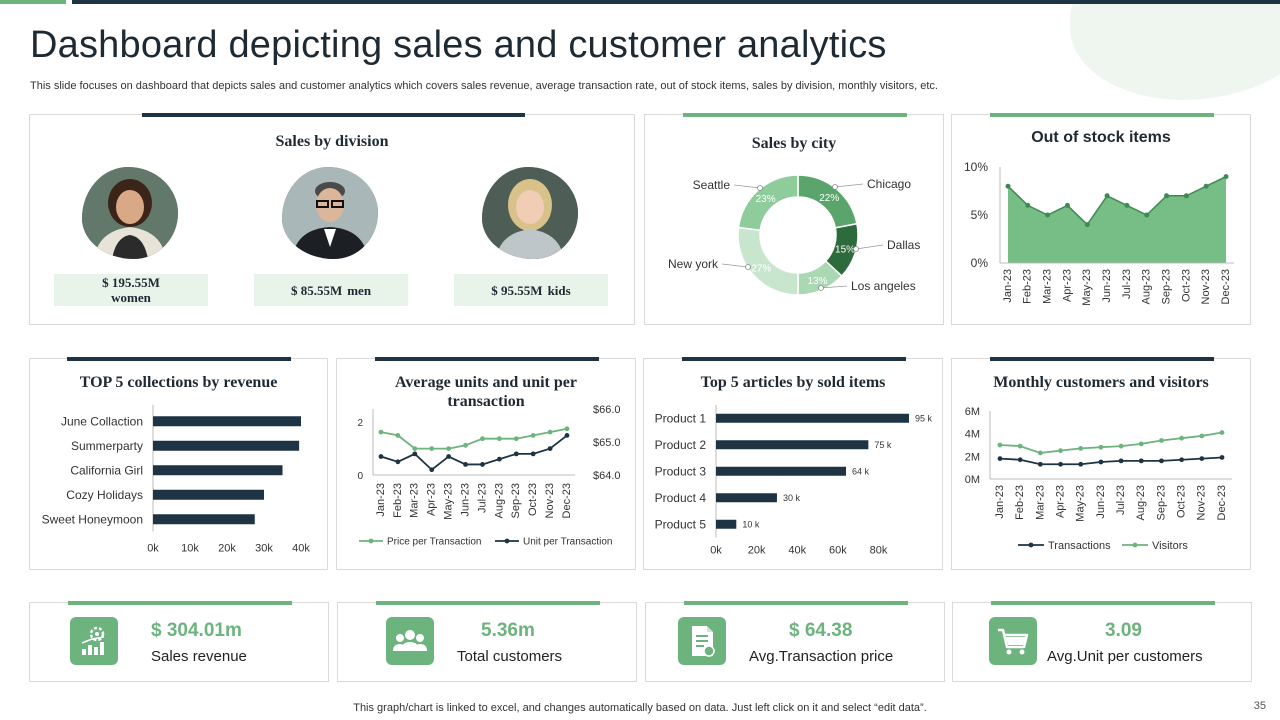 This screenshot has height=720, width=1280. I want to click on bar-sweet-honeymoon, so click(204, 519).